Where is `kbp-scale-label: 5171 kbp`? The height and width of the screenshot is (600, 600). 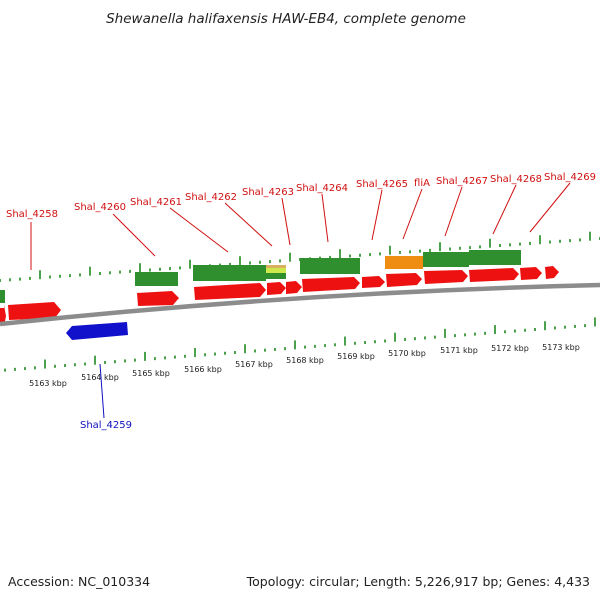 kbp-scale-label: 5171 kbp is located at coordinates (459, 350).